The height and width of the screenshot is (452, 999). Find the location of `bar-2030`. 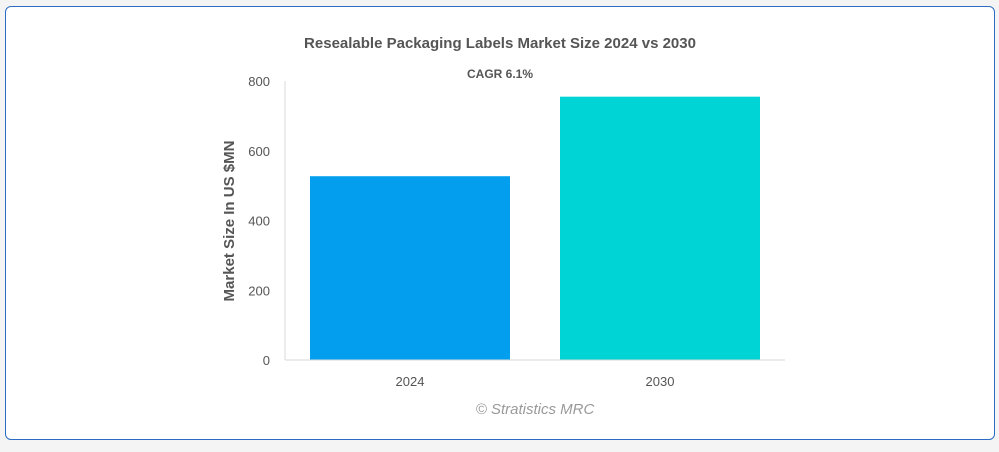

bar-2030 is located at coordinates (660, 228).